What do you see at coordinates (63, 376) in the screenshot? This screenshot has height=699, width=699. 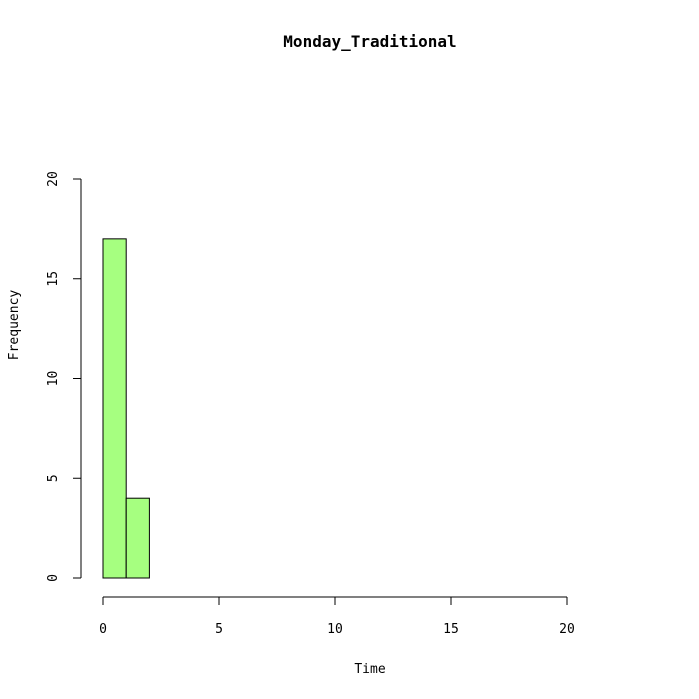 I see `y-ticks-group: 0 5 10 15 20` at bounding box center [63, 376].